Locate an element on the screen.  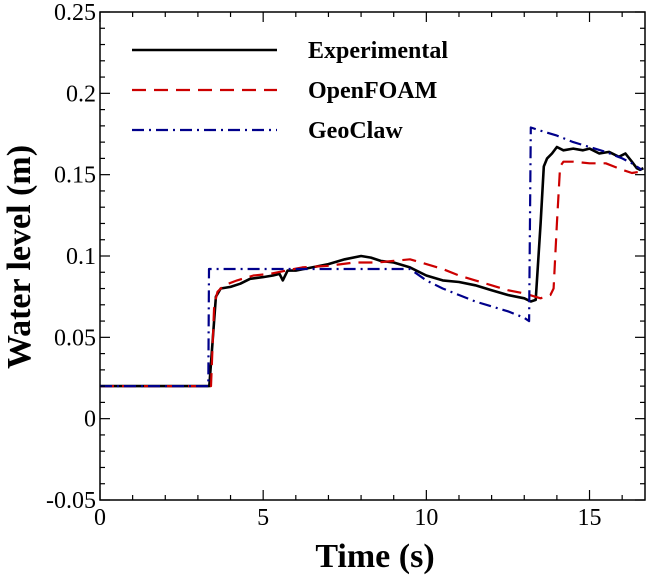
x-tick-label: 15 is located at coordinates (590, 518).